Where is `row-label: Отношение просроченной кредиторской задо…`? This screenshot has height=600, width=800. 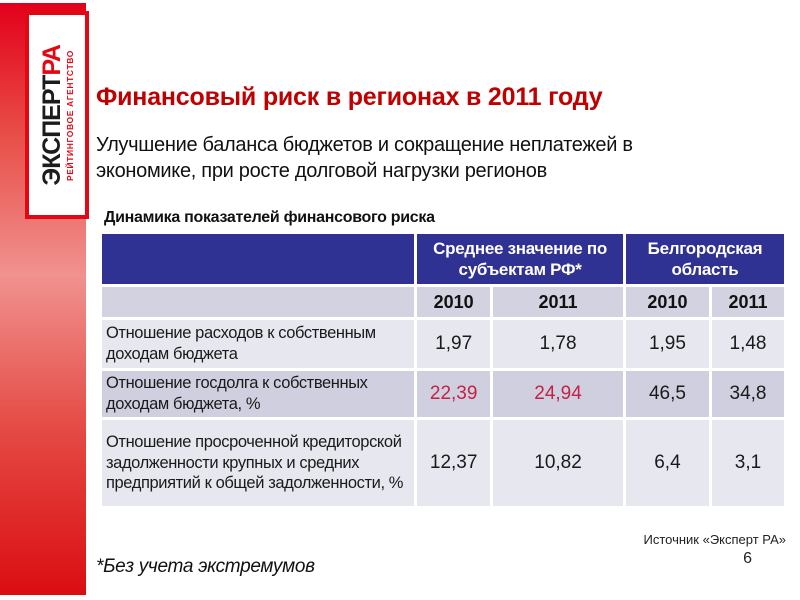
row-label: Отношение просроченной кредиторской задо… is located at coordinates (258, 463).